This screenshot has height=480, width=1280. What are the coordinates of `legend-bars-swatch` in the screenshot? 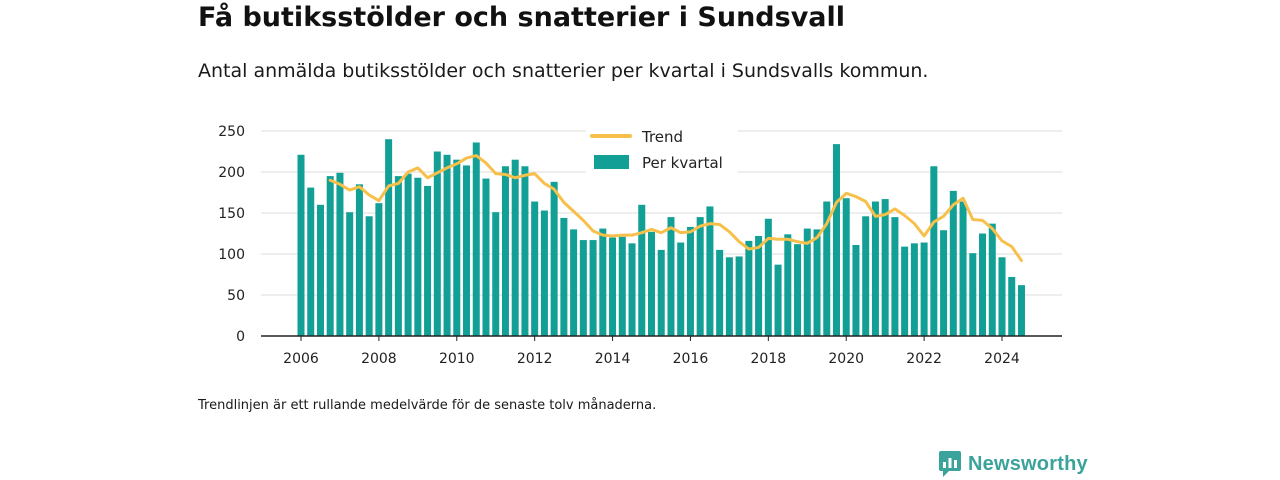 It's located at (611, 162).